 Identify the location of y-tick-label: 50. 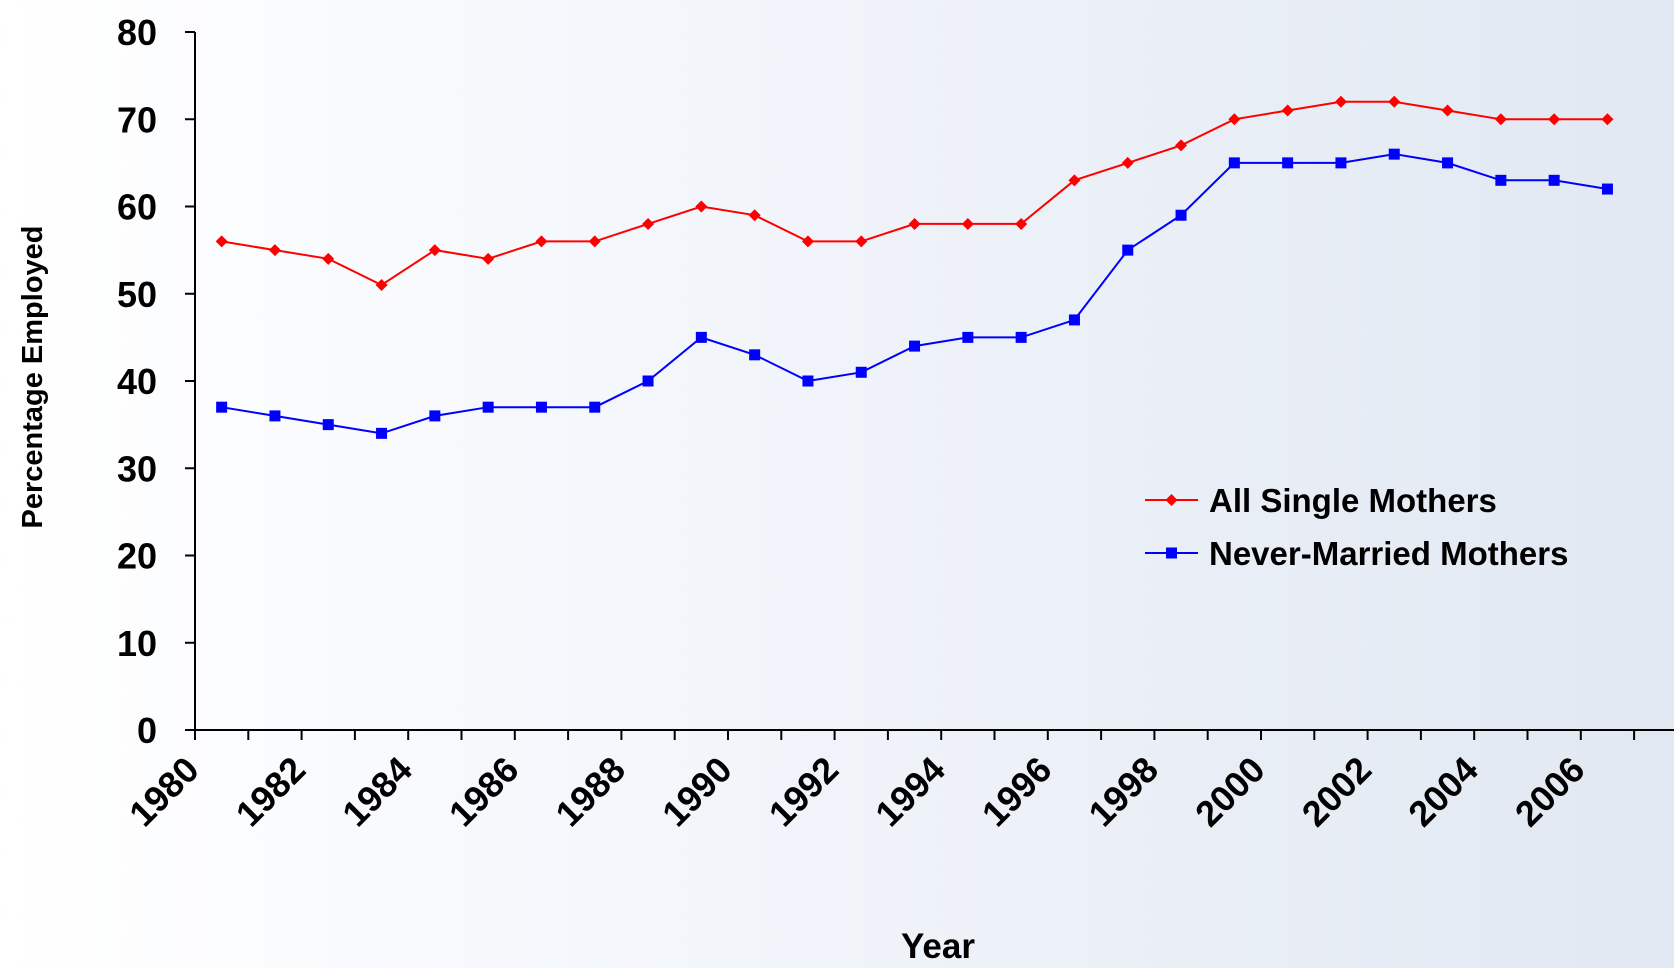
(137, 294).